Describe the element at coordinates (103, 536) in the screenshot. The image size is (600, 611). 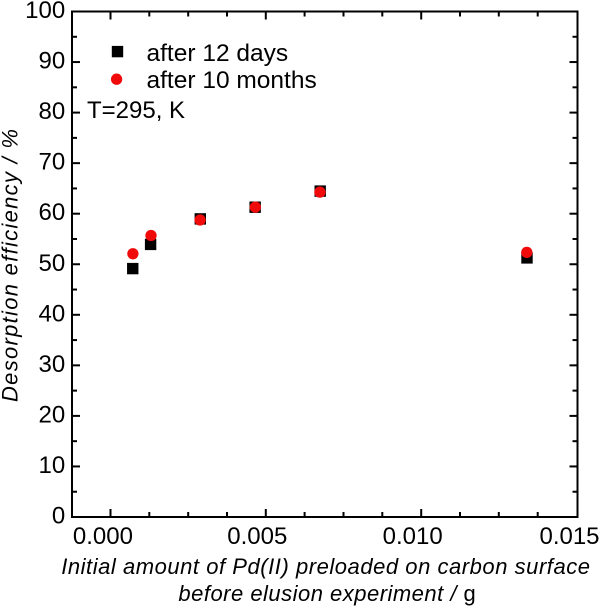
I see `svg-text: 0.000` at that location.